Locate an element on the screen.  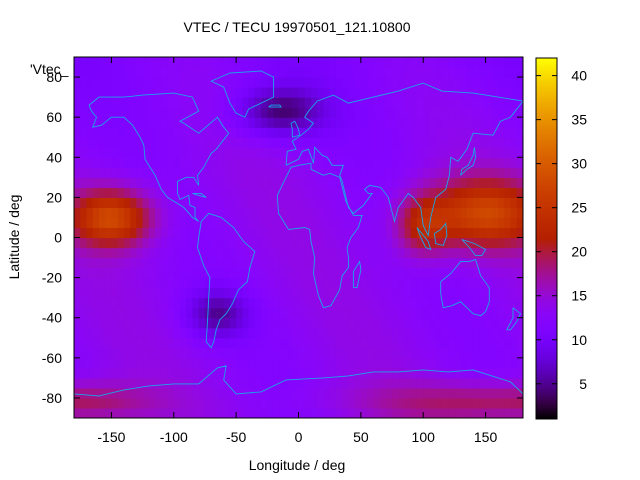
colorbar-tick-label: 15 is located at coordinates (579, 296).